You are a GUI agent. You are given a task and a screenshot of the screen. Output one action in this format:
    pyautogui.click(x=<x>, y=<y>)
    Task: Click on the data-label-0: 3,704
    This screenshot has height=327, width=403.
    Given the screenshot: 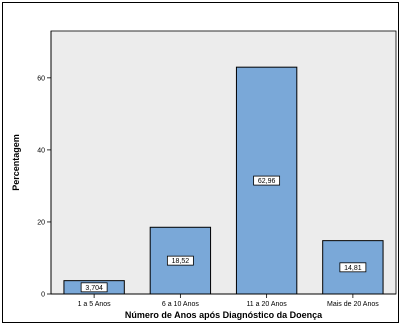 What is the action you would take?
    pyautogui.click(x=94, y=288)
    